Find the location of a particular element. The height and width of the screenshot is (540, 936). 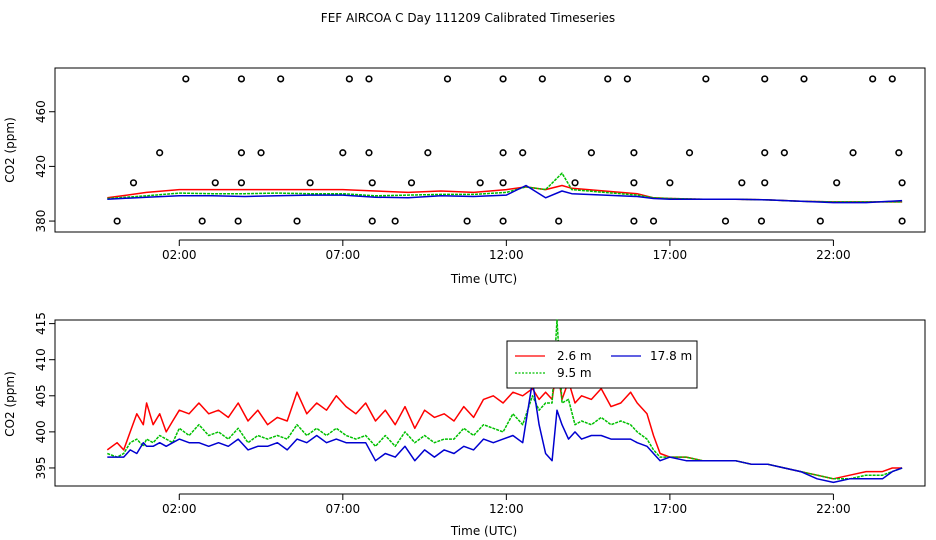

series-line-9.5m is located at coordinates (505, 187).